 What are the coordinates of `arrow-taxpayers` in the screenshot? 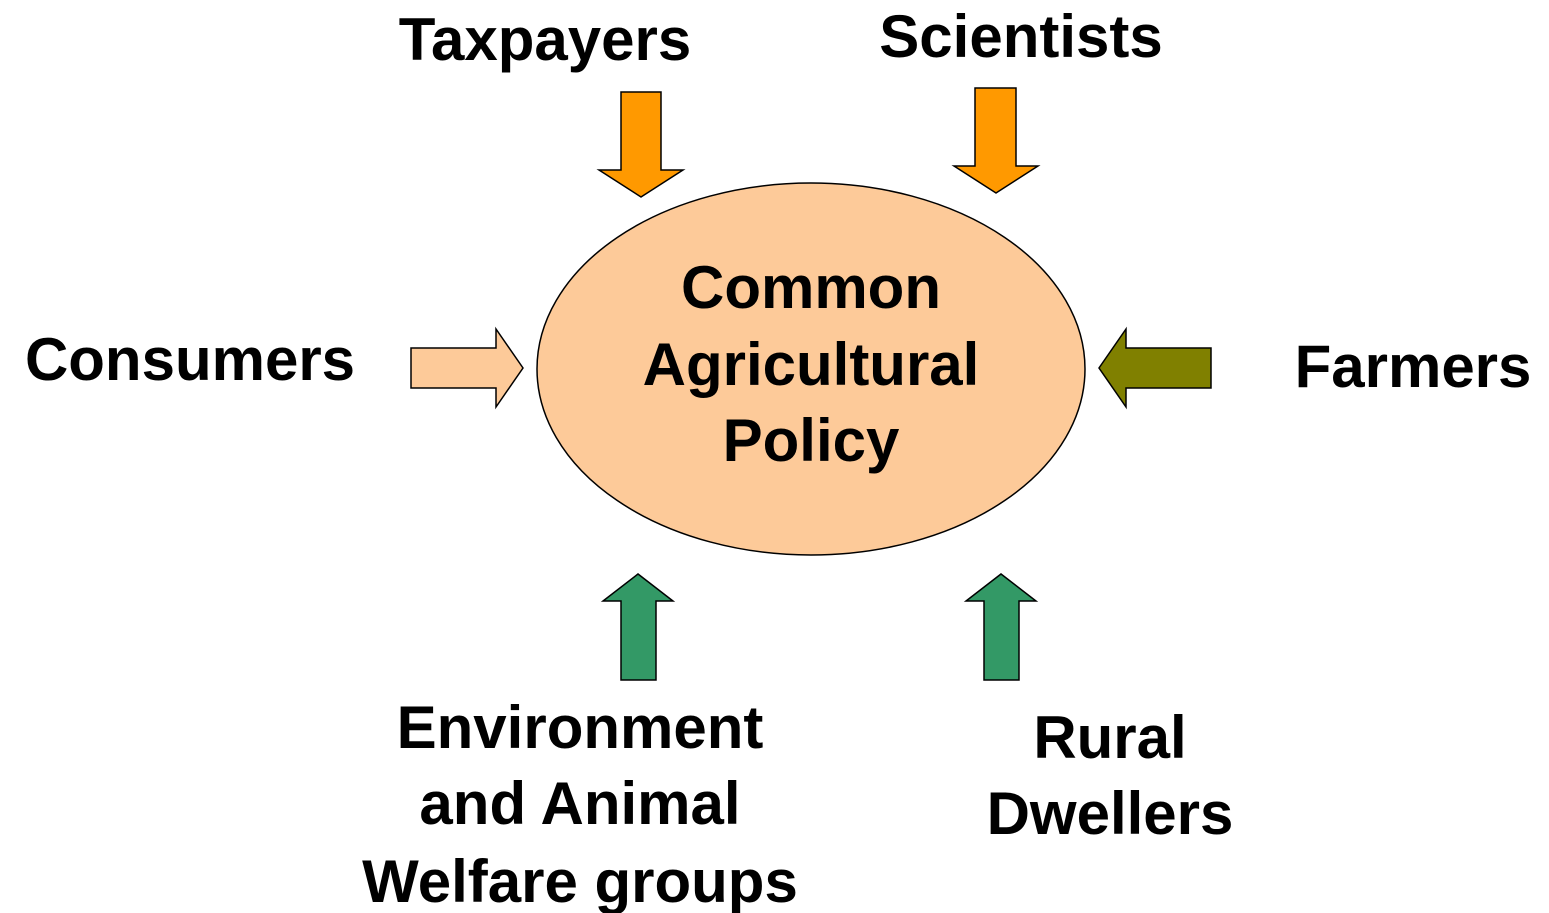 It's located at (641, 144).